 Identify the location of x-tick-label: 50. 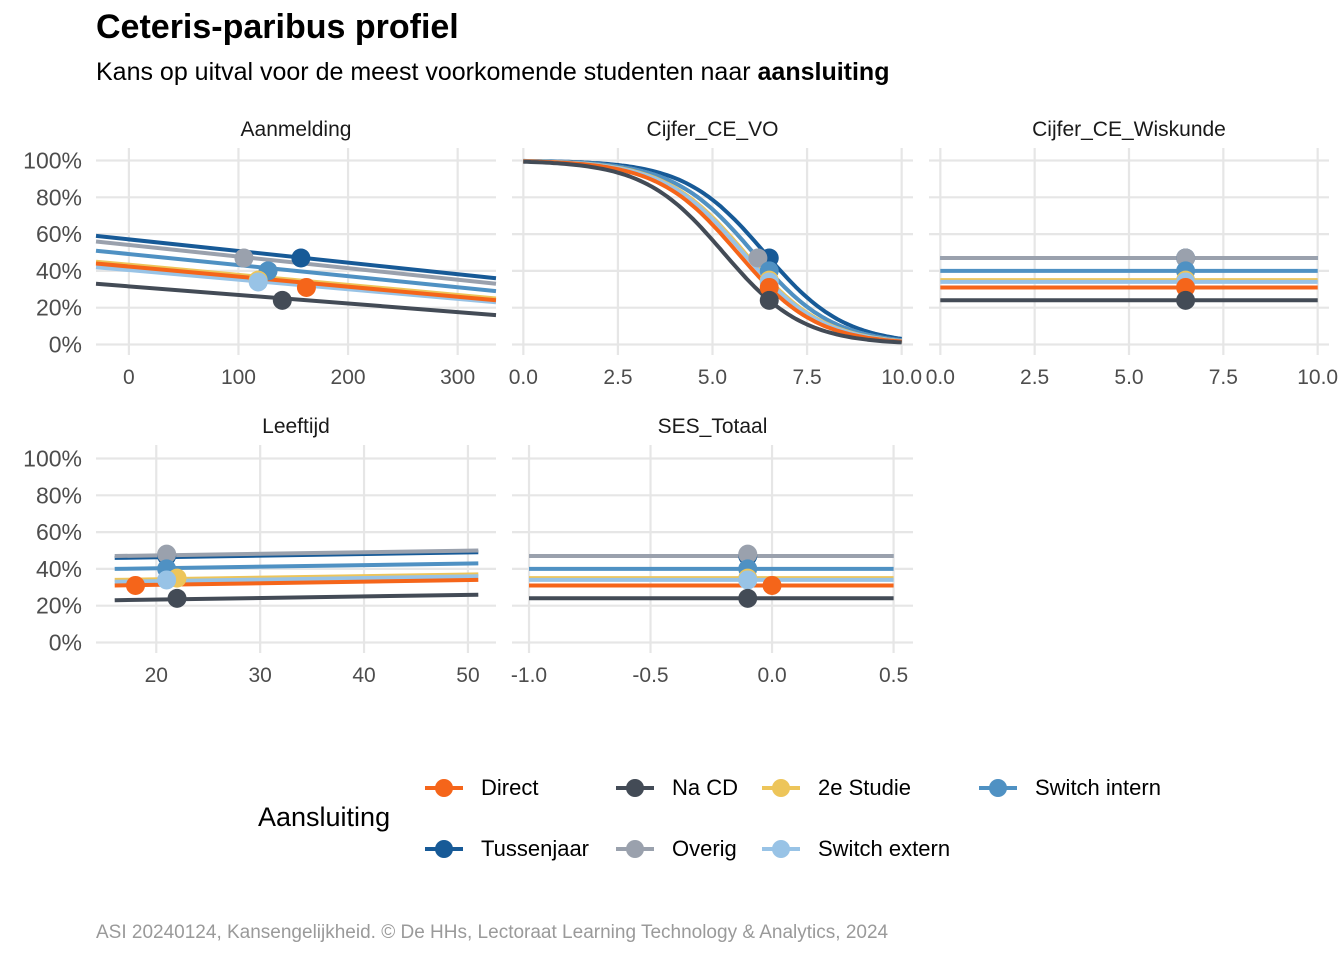
(467, 675).